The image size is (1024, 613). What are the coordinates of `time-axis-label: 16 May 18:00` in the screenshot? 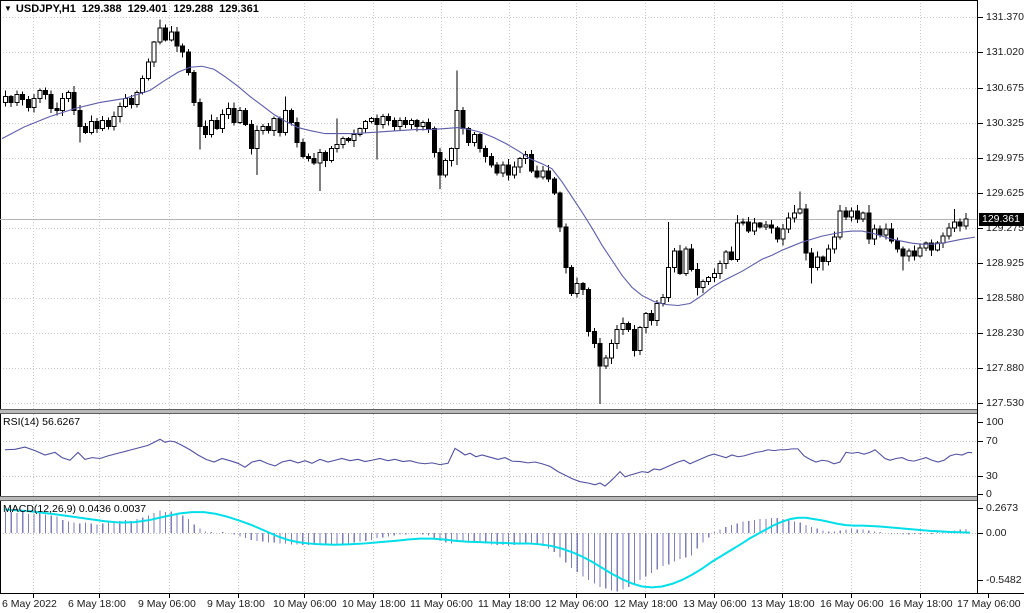 It's located at (921, 604).